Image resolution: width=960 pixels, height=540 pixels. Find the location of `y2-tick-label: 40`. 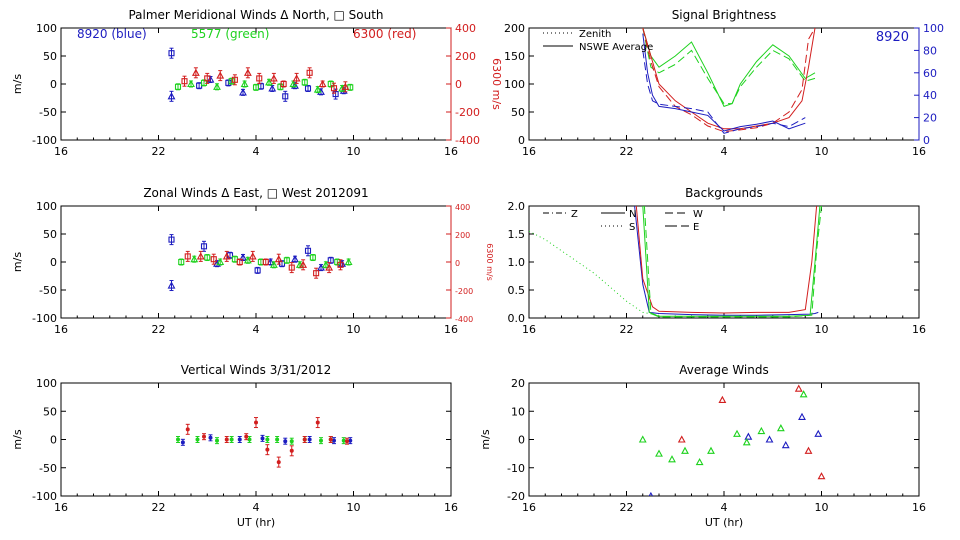

y2-tick-label: 40 is located at coordinates (930, 95).